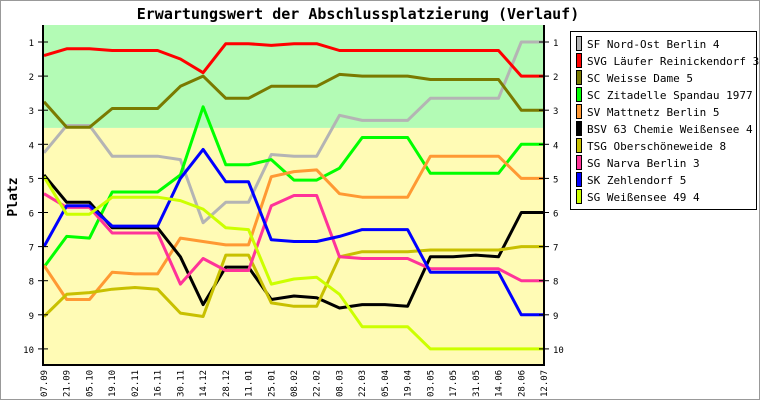 Image resolution: width=760 pixels, height=400 pixels. I want to click on legend-label: SC Zitadelle Spandau 1977 4, so click(673, 95).